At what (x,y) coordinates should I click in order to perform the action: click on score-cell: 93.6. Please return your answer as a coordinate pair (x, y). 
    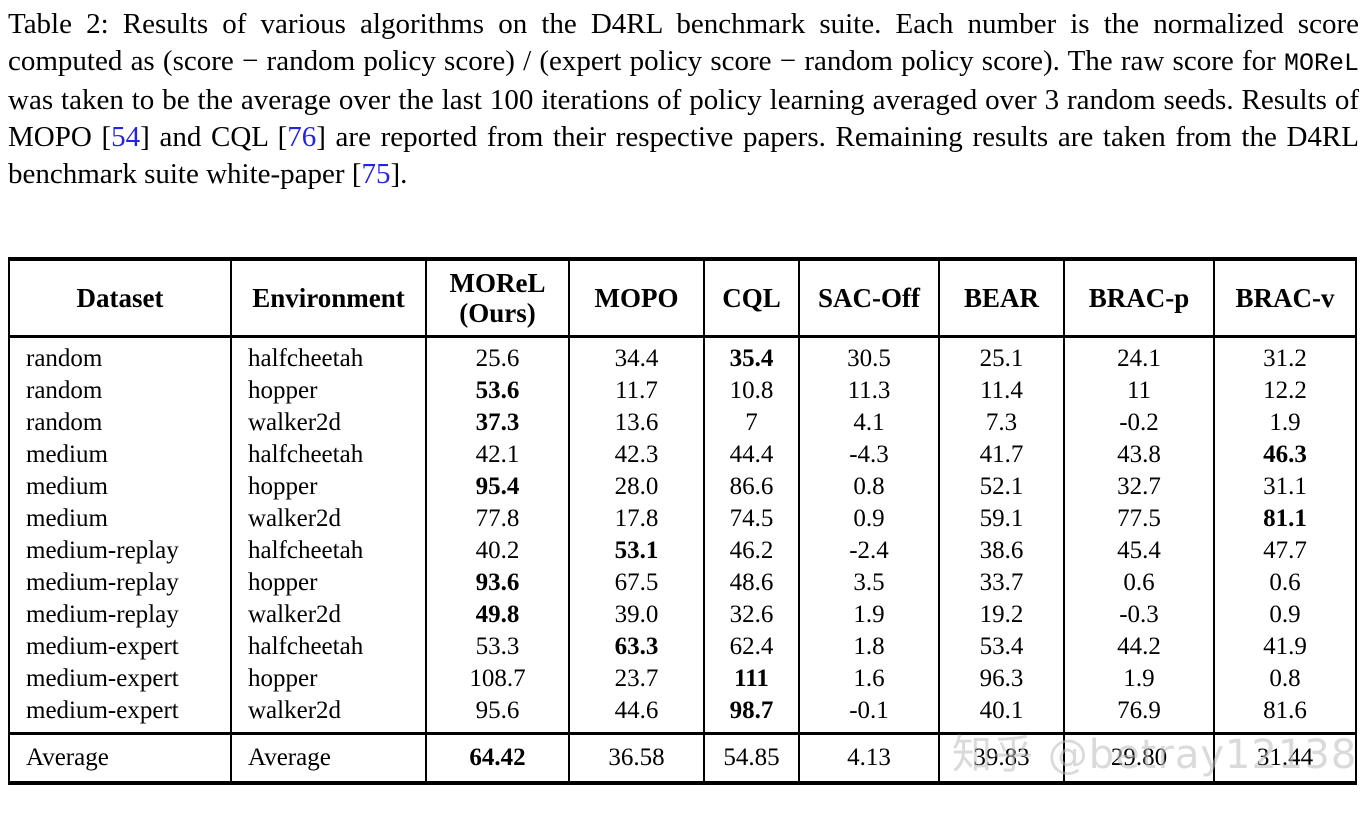
    Looking at the image, I should click on (497, 583).